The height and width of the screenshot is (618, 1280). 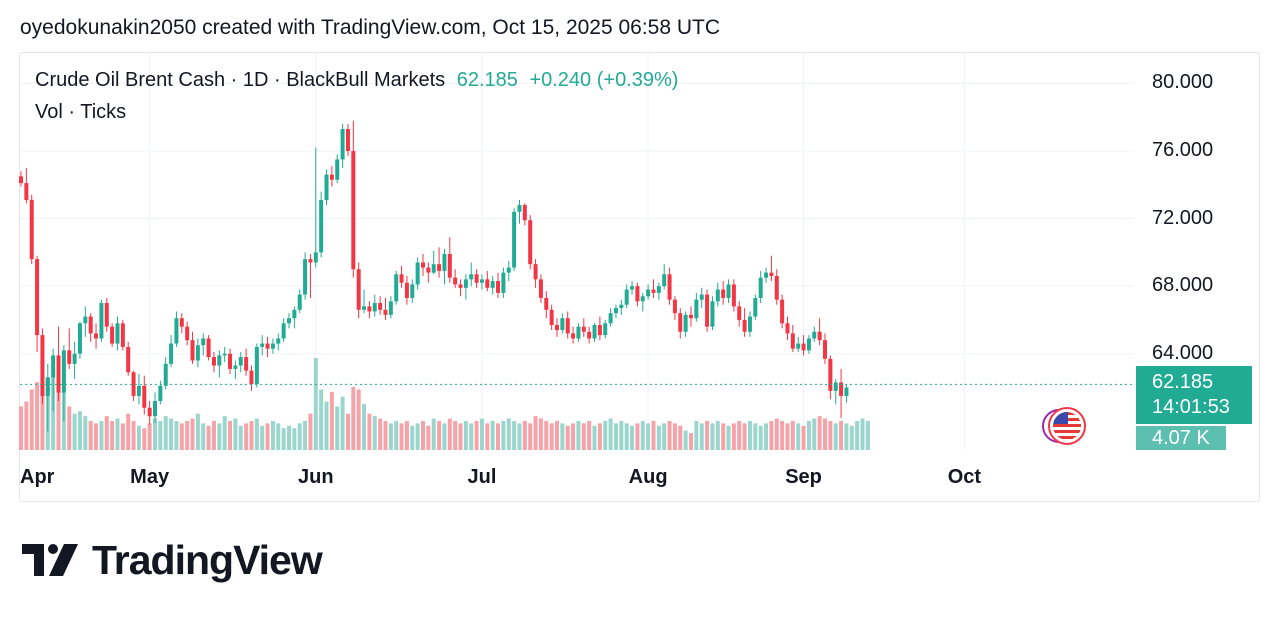 What do you see at coordinates (1183, 352) in the screenshot?
I see `price-axis-tick: 64.000` at bounding box center [1183, 352].